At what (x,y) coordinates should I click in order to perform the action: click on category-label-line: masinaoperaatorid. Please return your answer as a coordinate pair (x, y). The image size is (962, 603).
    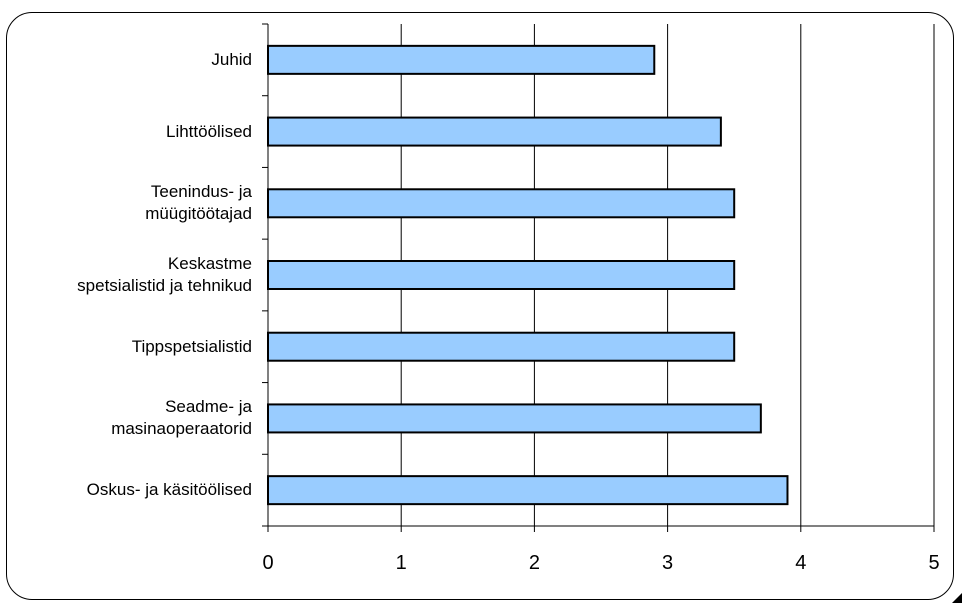
    Looking at the image, I should click on (181, 429).